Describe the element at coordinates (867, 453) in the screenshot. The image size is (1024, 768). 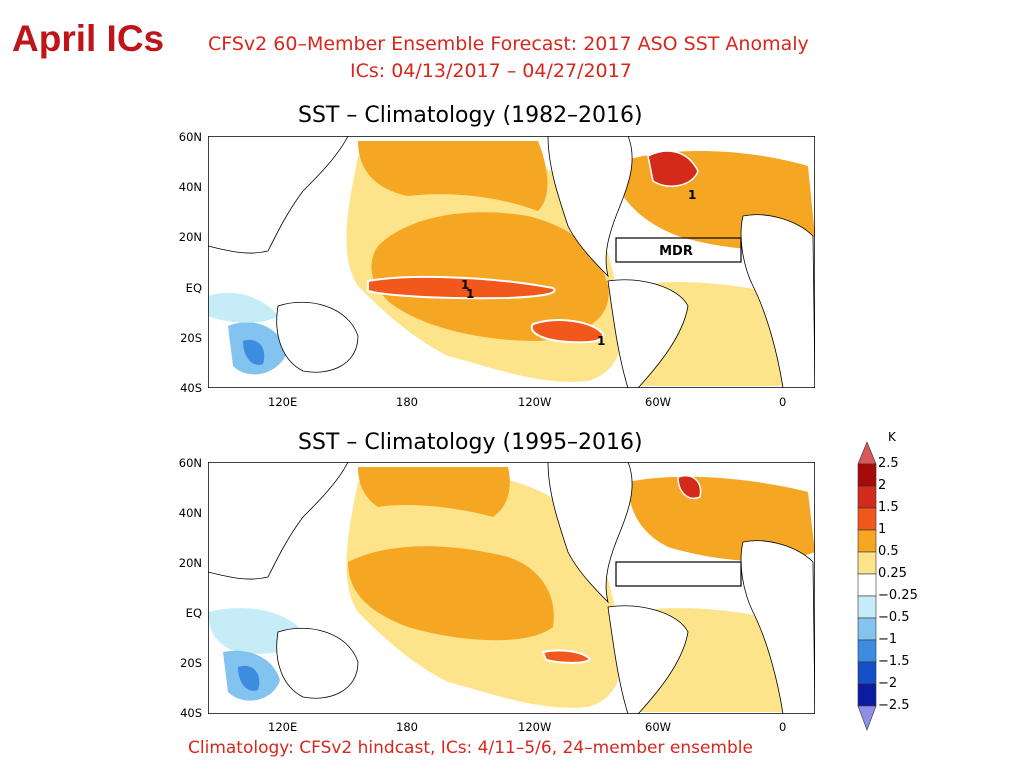
I see `colorbar-overflow-high` at that location.